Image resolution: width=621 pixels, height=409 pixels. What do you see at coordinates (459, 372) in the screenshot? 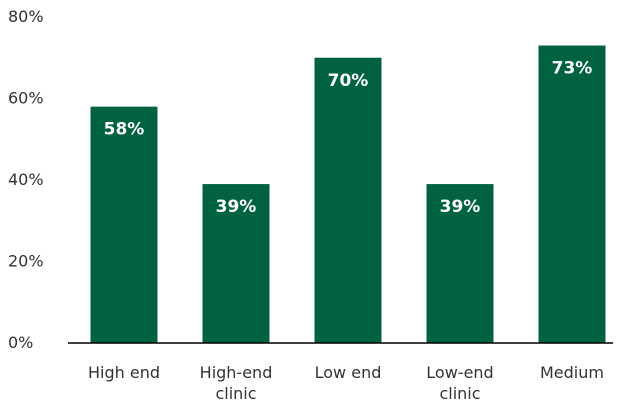
I see `x-category-label: Low-end` at bounding box center [459, 372].